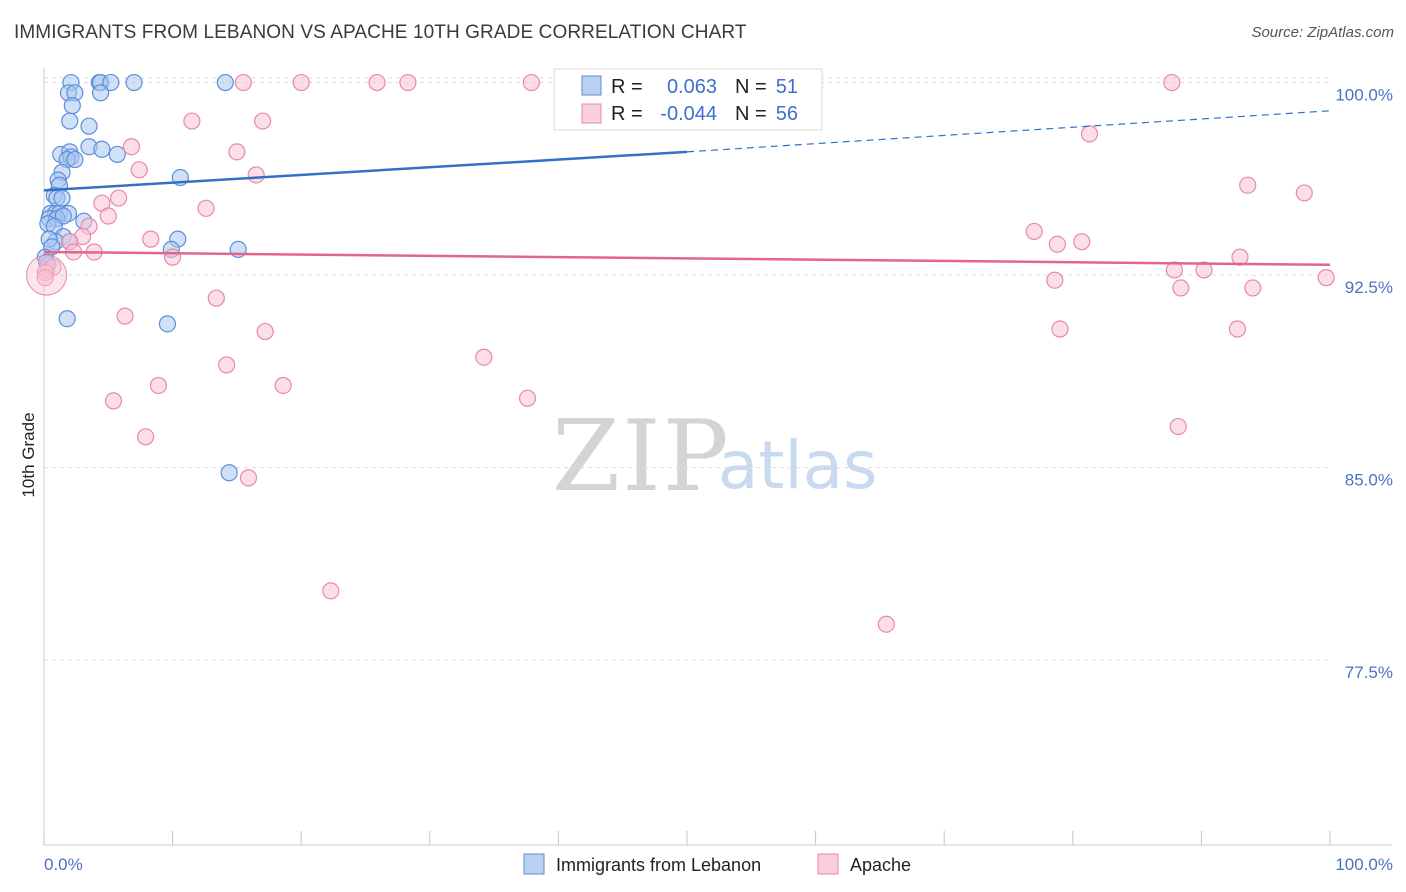 The height and width of the screenshot is (892, 1406). I want to click on x-tick-label-0: 0.0%, so click(63, 864).